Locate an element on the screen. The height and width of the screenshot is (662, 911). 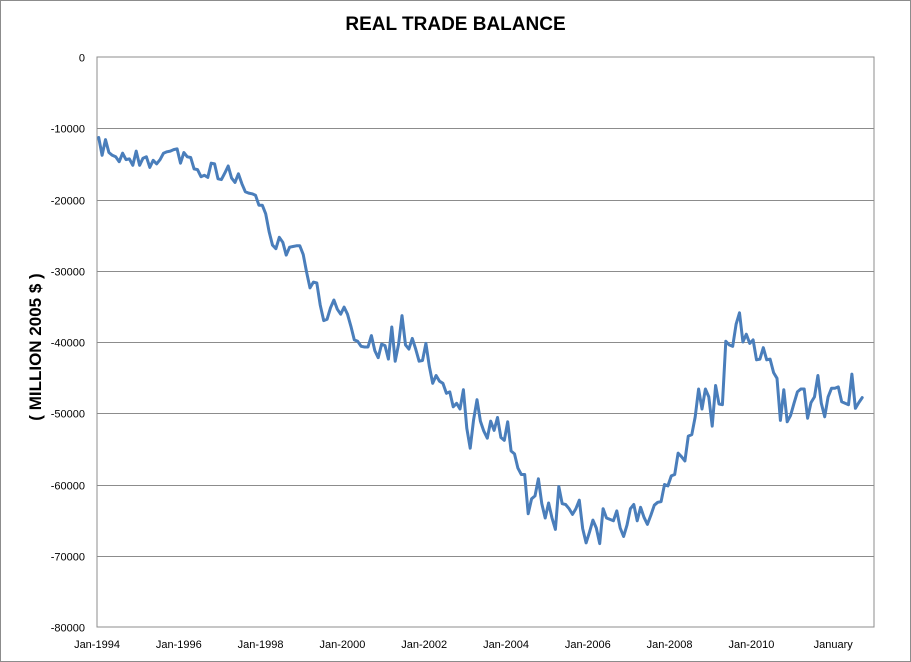
x-tick-label: Jan-2008 is located at coordinates (670, 645).